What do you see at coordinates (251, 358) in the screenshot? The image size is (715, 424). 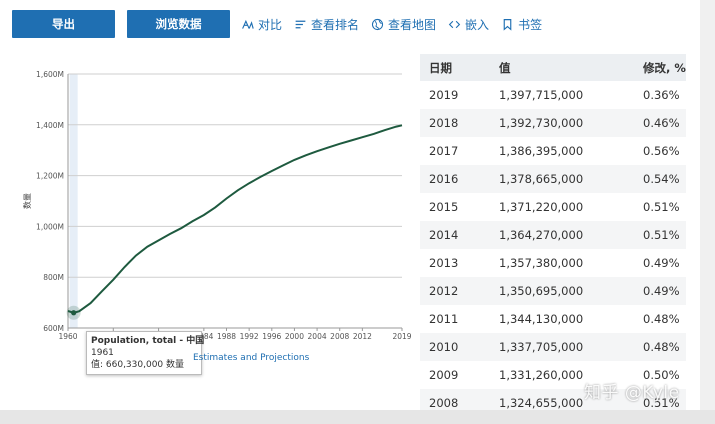 I see `source-link: Estimates and Projections` at bounding box center [251, 358].